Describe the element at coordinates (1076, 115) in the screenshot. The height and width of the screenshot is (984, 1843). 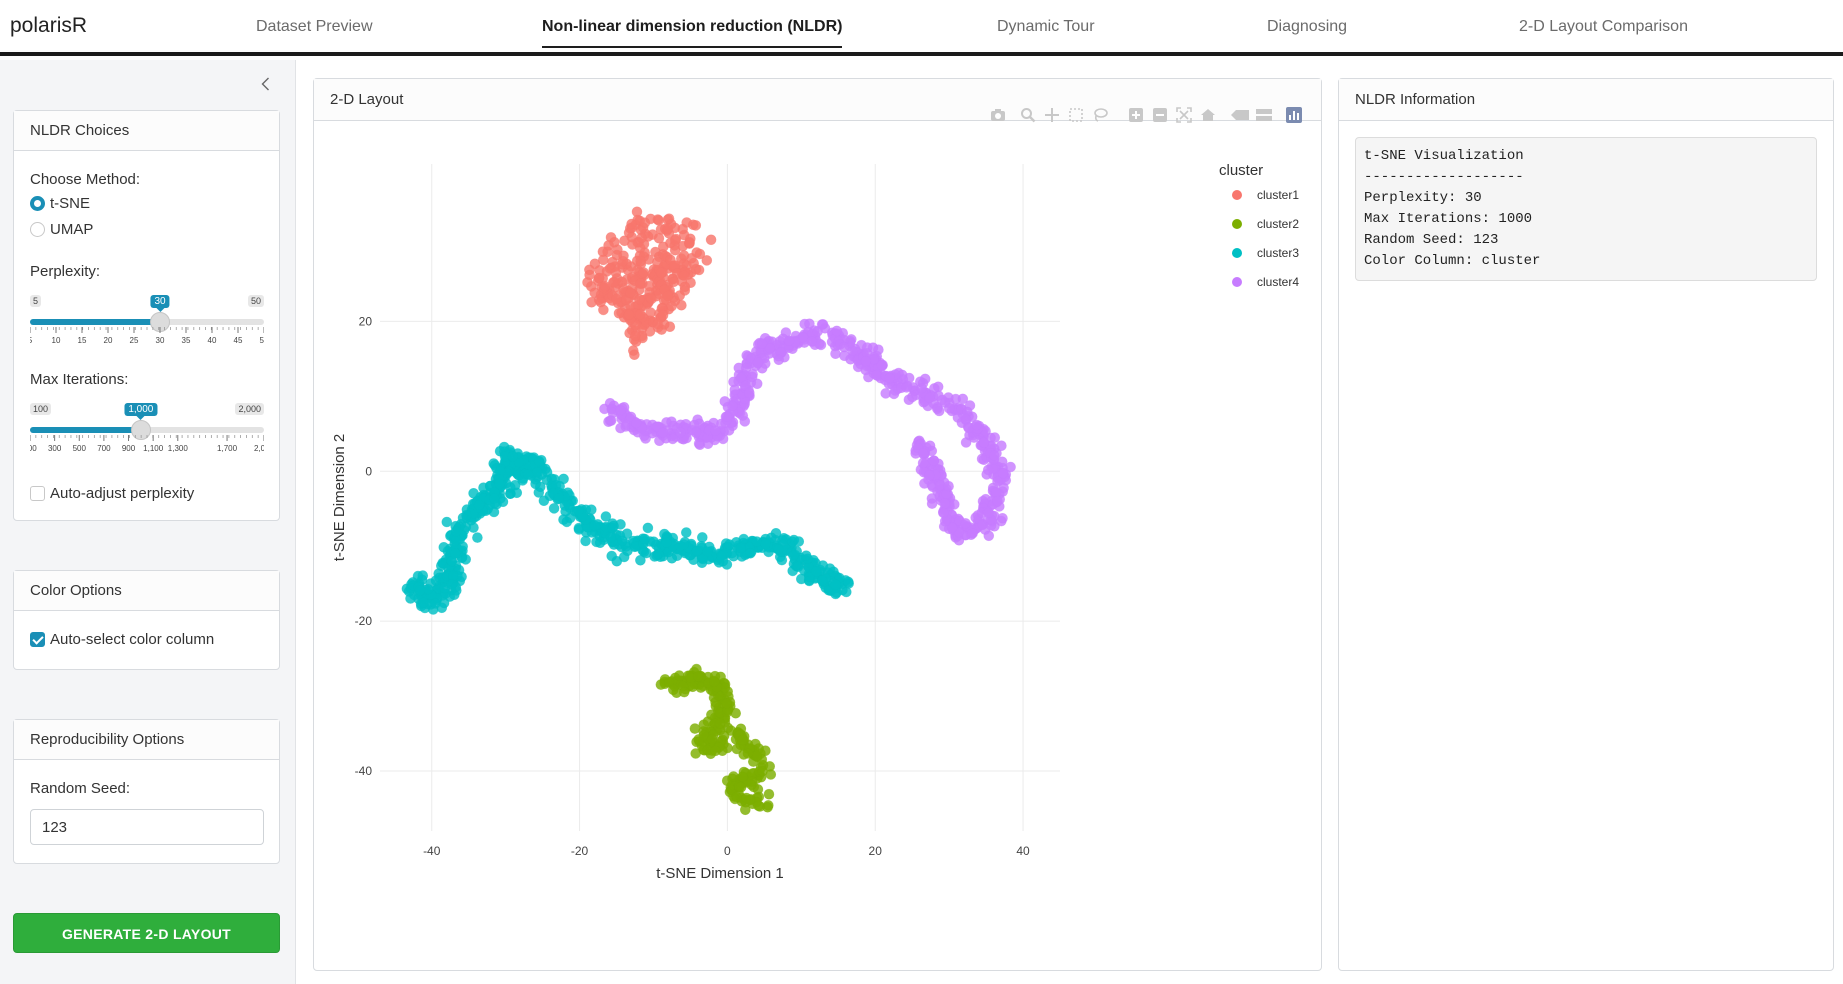
I see `box-select-icon` at that location.